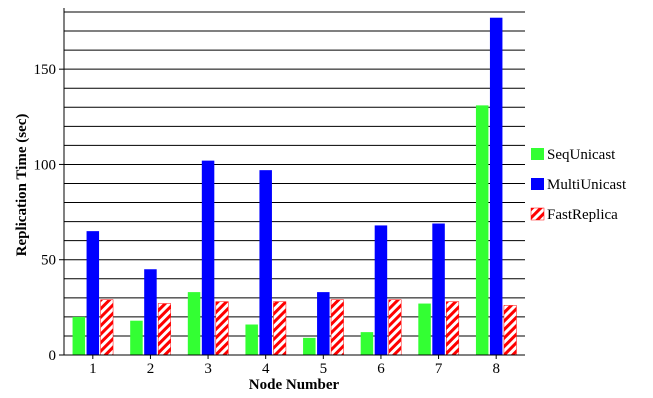 Image resolution: width=653 pixels, height=398 pixels. Describe the element at coordinates (53, 356) in the screenshot. I see `y-tick-label: 0` at that location.